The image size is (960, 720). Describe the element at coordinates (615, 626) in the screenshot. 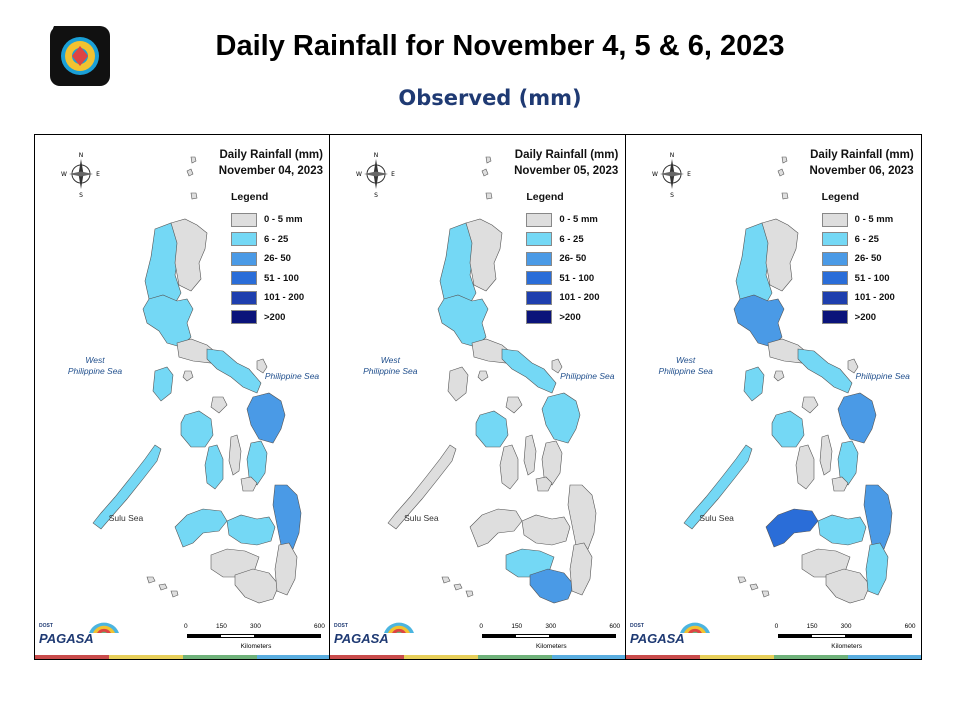

I see `scale-tick-label: 600` at that location.